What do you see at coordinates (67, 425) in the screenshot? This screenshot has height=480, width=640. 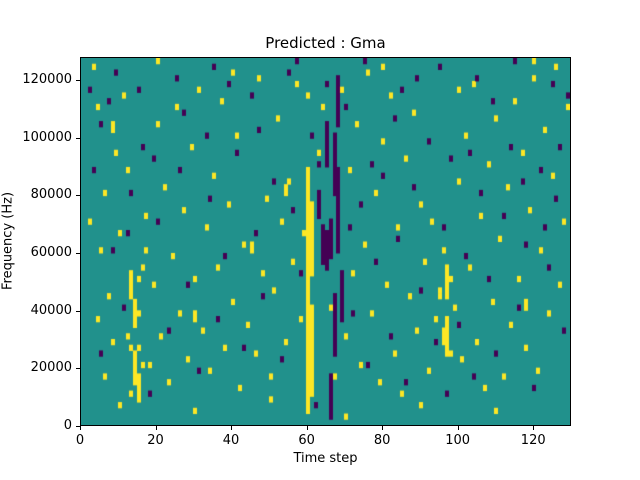 I see `y-tick-label: 0` at bounding box center [67, 425].